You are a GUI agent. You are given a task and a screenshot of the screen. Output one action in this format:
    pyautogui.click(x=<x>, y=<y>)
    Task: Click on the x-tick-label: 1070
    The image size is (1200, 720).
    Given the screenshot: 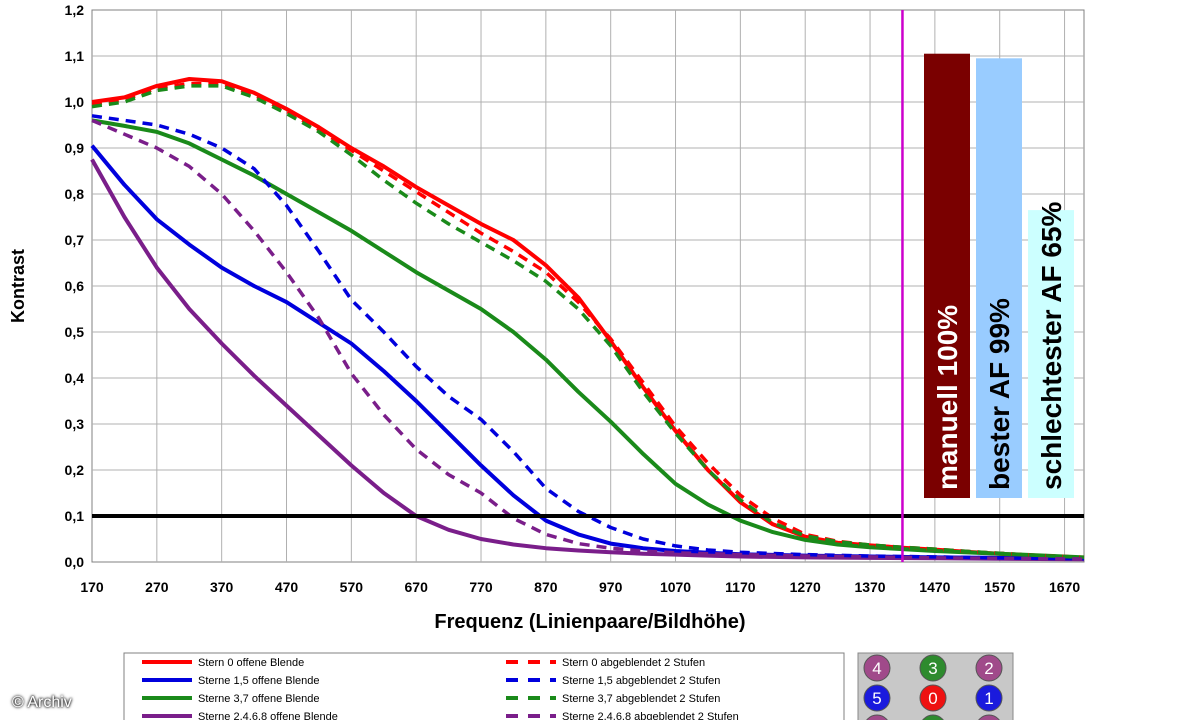 What is the action you would take?
    pyautogui.click(x=675, y=587)
    